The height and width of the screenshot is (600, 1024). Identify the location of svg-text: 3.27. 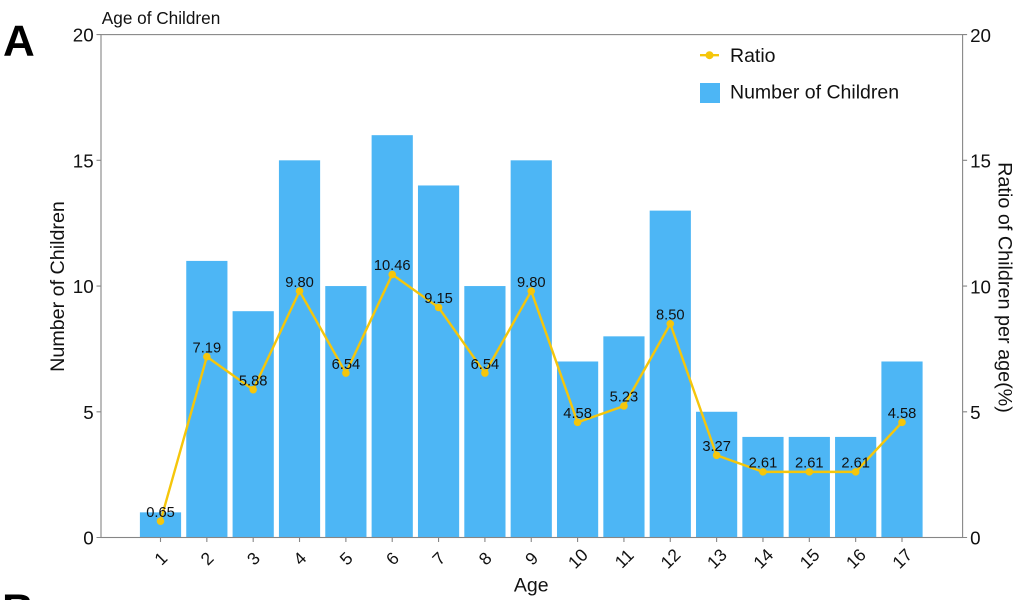
(716, 447).